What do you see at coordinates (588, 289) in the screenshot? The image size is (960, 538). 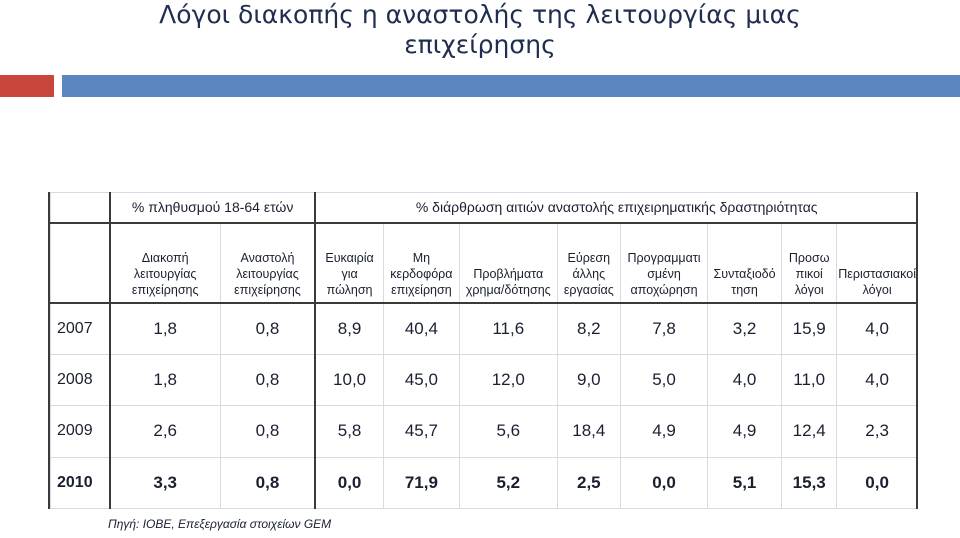 I see `column-header-line: εργασίας` at bounding box center [588, 289].